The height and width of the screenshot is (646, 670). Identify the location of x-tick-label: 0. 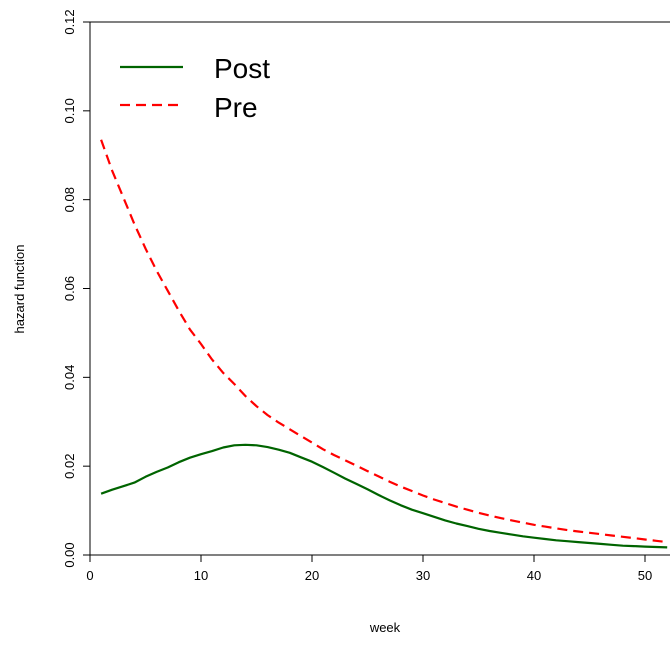
(89, 575).